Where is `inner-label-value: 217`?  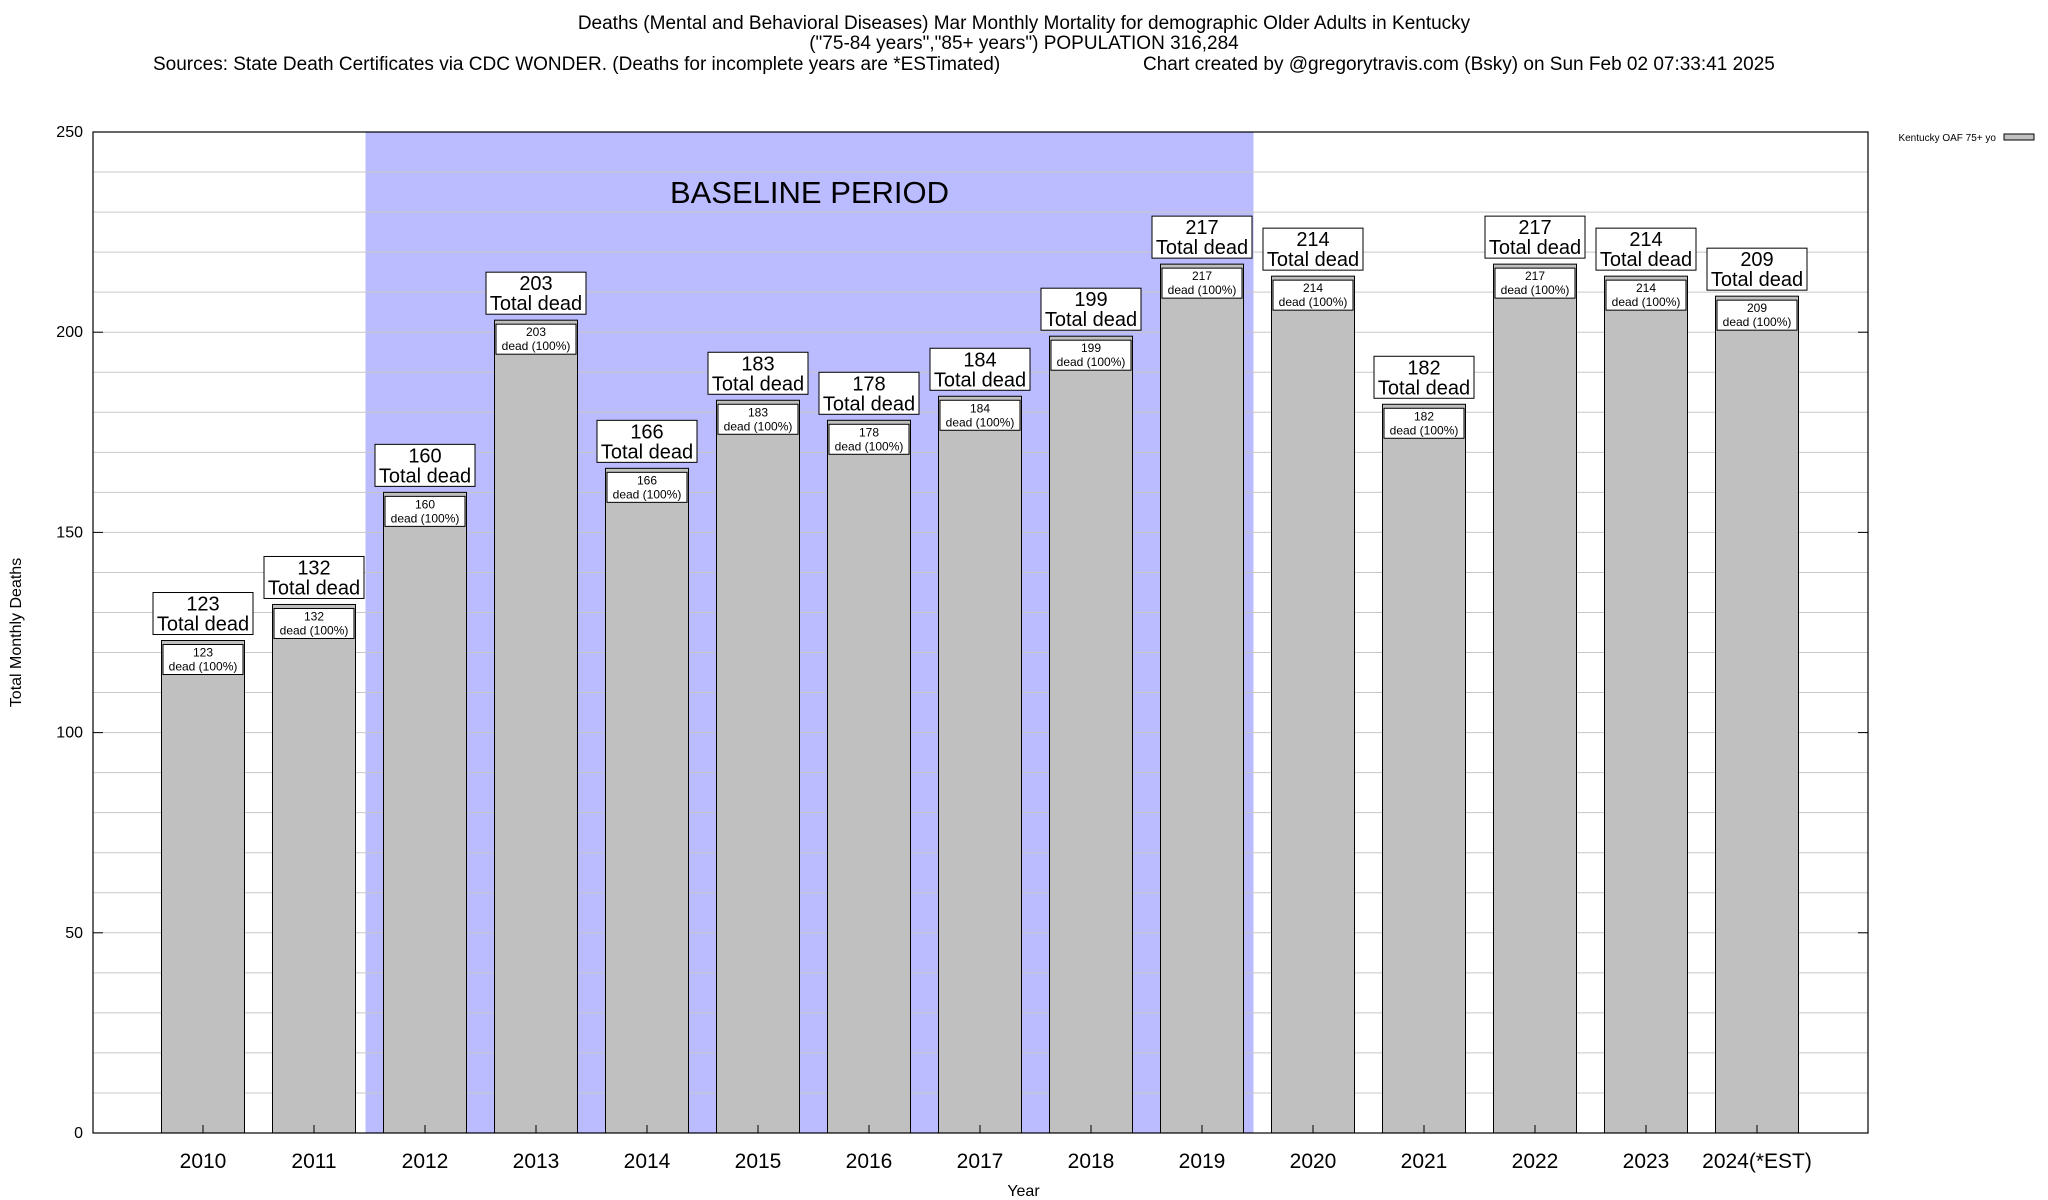
inner-label-value: 217 is located at coordinates (1202, 276).